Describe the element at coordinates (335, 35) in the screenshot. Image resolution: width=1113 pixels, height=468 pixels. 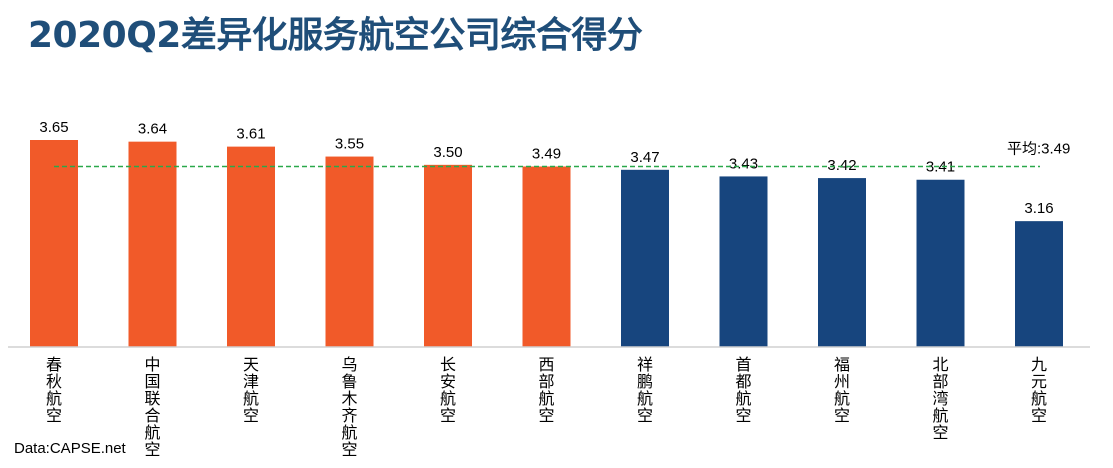
I see `chart-title: 2020Q2差异化服务航空公司综合得分` at that location.